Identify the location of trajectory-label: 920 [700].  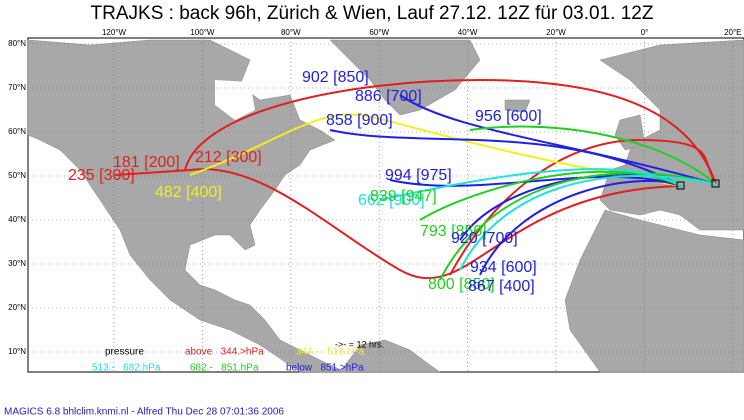
(484, 238).